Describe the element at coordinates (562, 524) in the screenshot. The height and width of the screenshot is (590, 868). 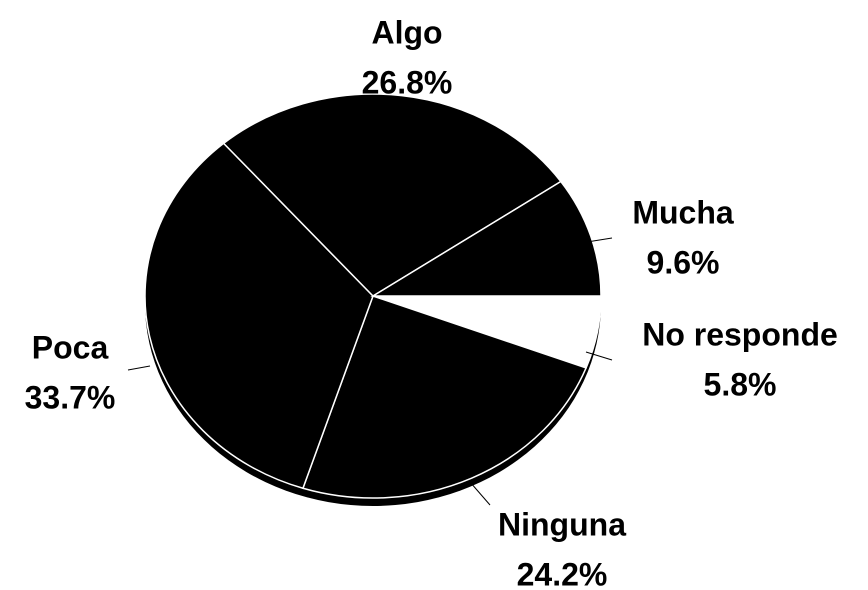
I see `slice-label: Ninguna` at that location.